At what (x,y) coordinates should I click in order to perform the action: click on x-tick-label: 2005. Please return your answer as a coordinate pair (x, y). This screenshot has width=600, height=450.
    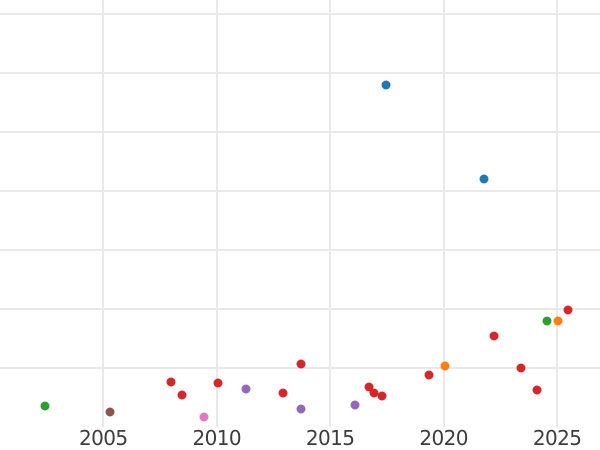
    Looking at the image, I should click on (103, 438).